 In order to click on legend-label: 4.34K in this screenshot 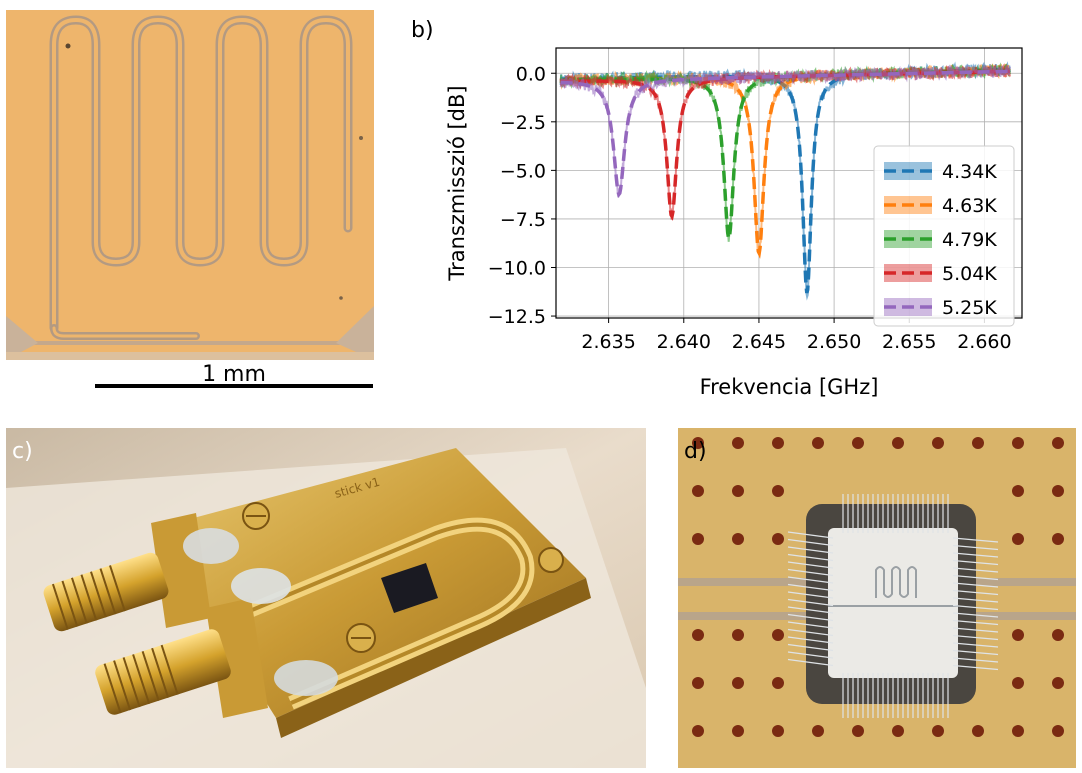, I will do `click(969, 172)`.